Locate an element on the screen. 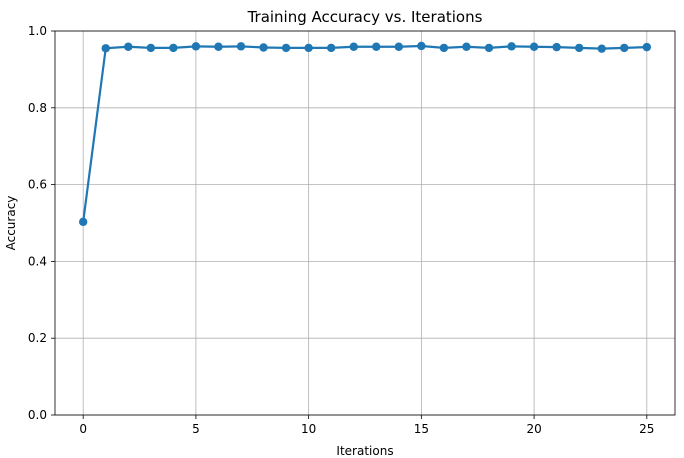  y-tick-label: 0.8 is located at coordinates (37, 108).